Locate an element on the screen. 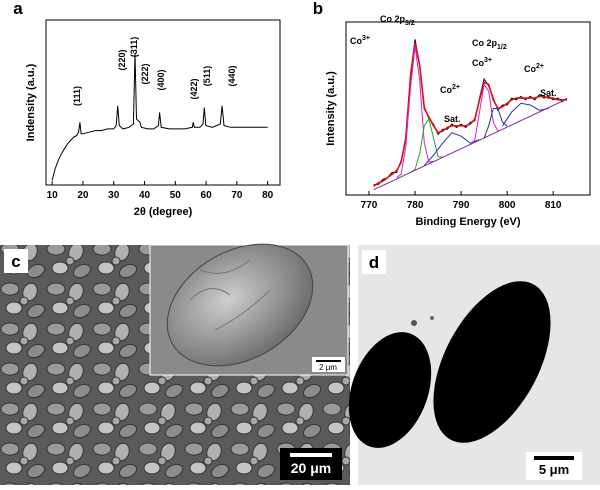 This screenshot has width=600, height=490. peak-label: Co 2p1/2 is located at coordinates (489, 44).